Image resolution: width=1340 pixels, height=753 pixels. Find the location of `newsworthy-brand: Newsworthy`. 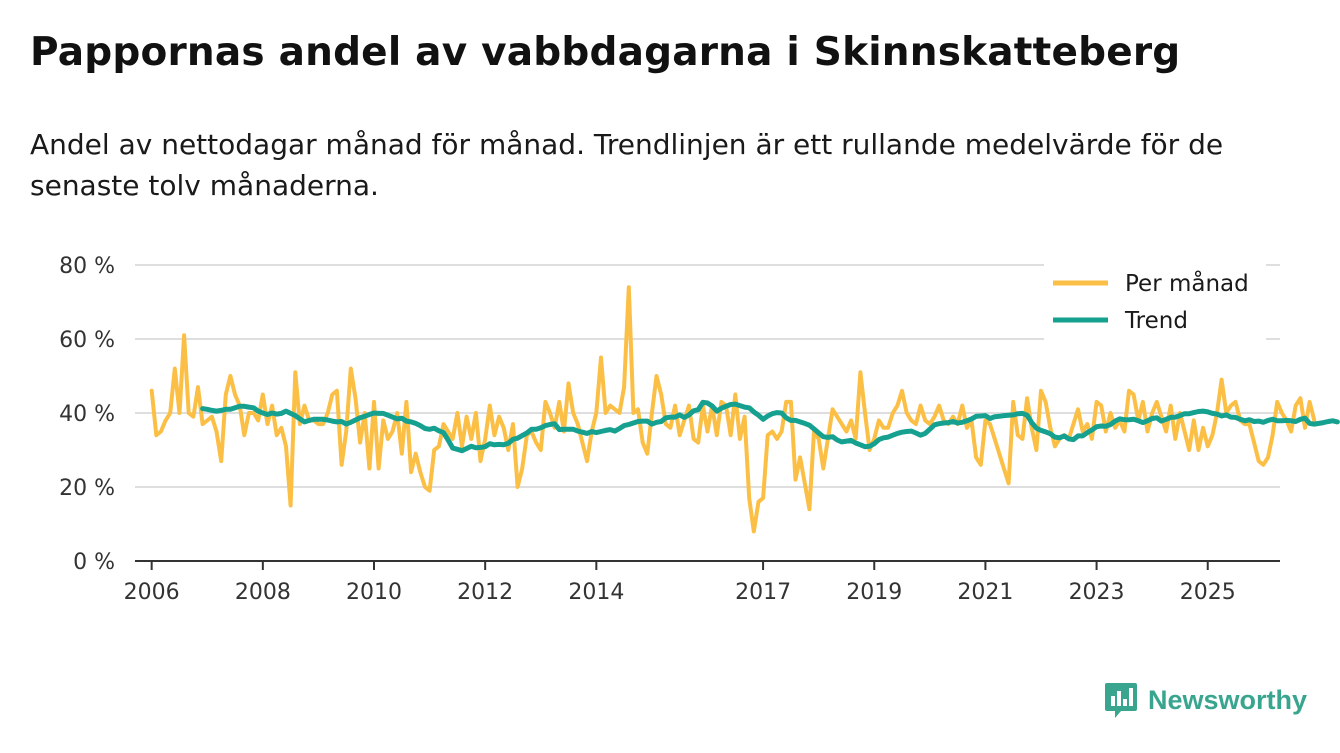

newsworthy-brand: Newsworthy is located at coordinates (1205, 700).